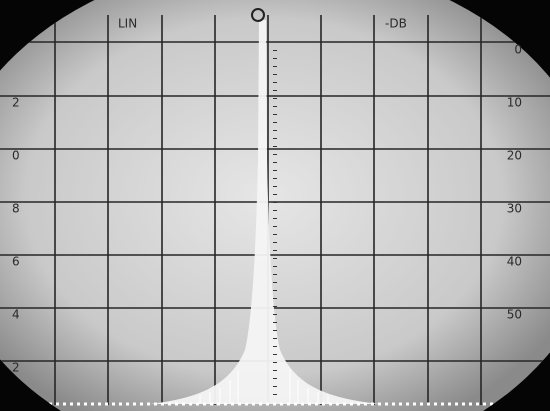 Image resolution: width=550 pixels, height=411 pixels. I want to click on left-scale-label: 8, so click(16, 209).